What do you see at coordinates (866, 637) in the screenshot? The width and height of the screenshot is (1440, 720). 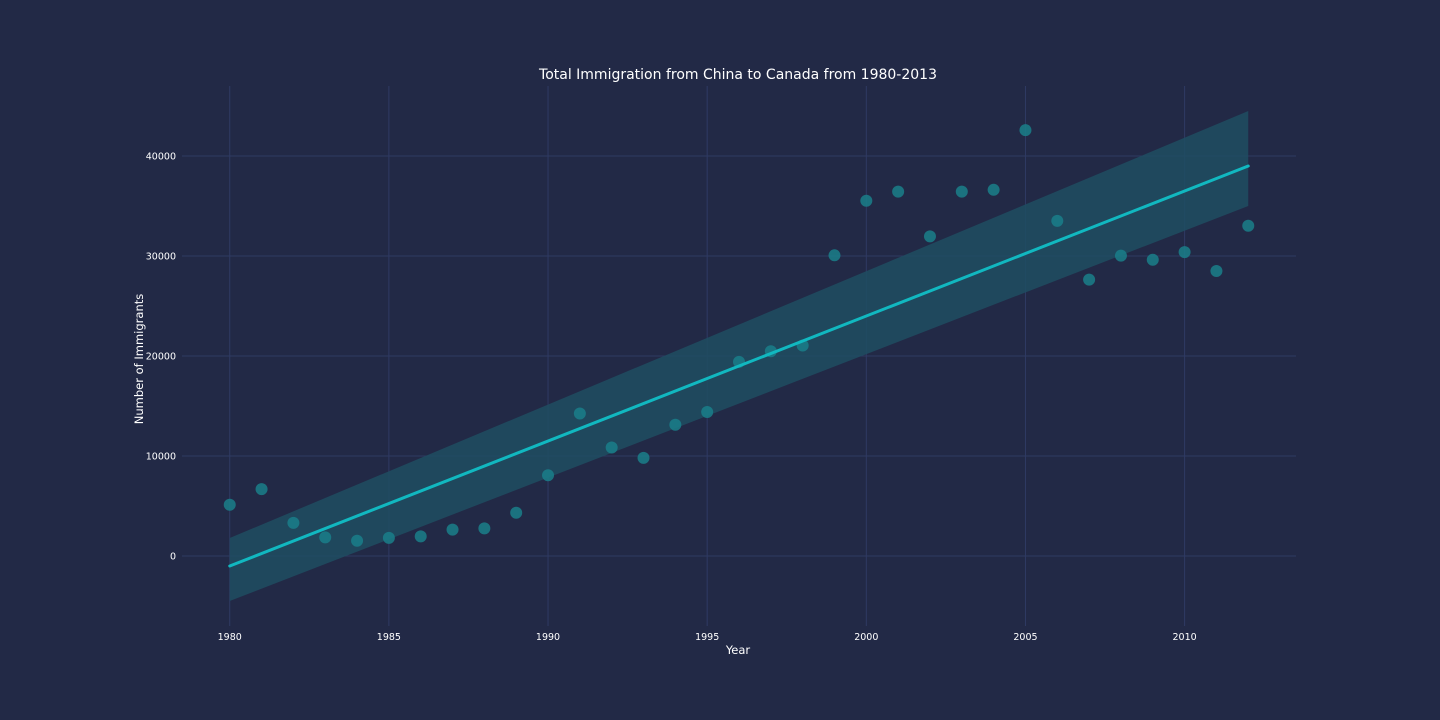 I see `x-tick-label: 2000` at bounding box center [866, 637].